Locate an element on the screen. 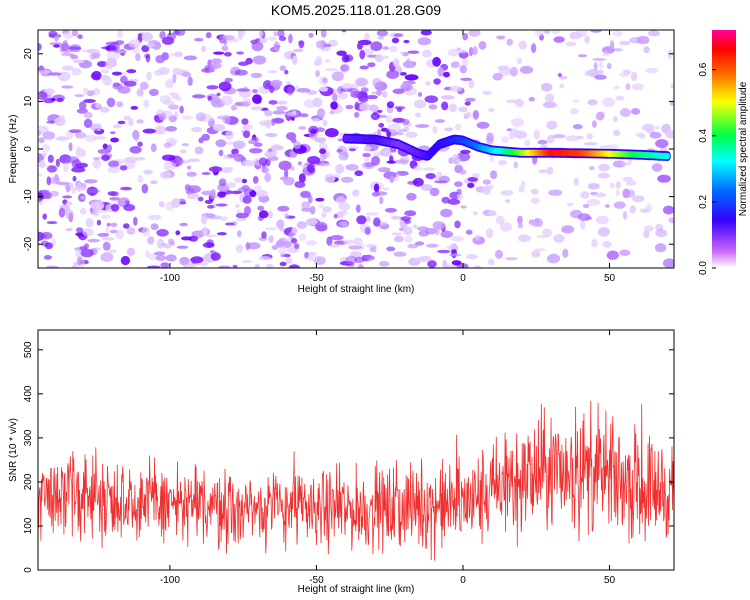 The height and width of the screenshot is (600, 750). colorbar-label: Normalized spectral amplitude is located at coordinates (743, 148).